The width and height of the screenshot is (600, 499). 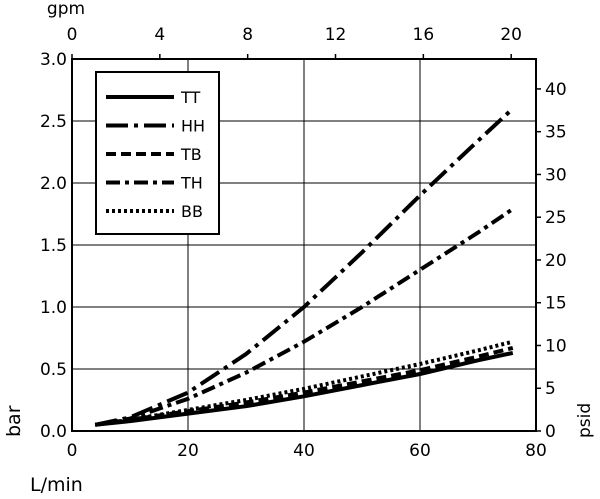 What do you see at coordinates (56, 485) in the screenshot?
I see `x-axis-label: L/min` at bounding box center [56, 485].